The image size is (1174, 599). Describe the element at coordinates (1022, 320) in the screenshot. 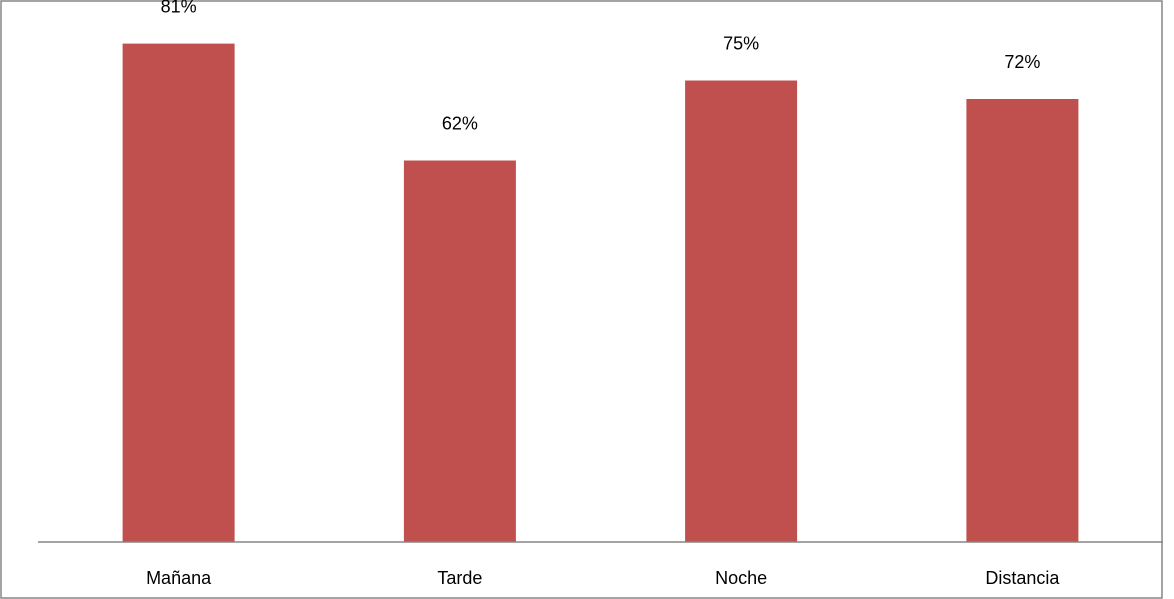

I see `bar-distancia` at that location.